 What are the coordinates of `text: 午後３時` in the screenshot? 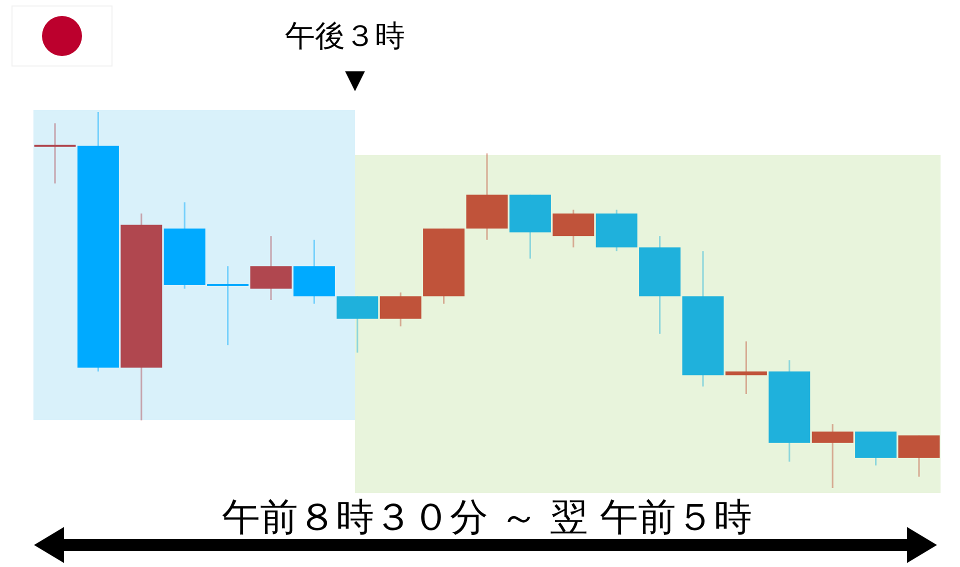 It's located at (345, 36).